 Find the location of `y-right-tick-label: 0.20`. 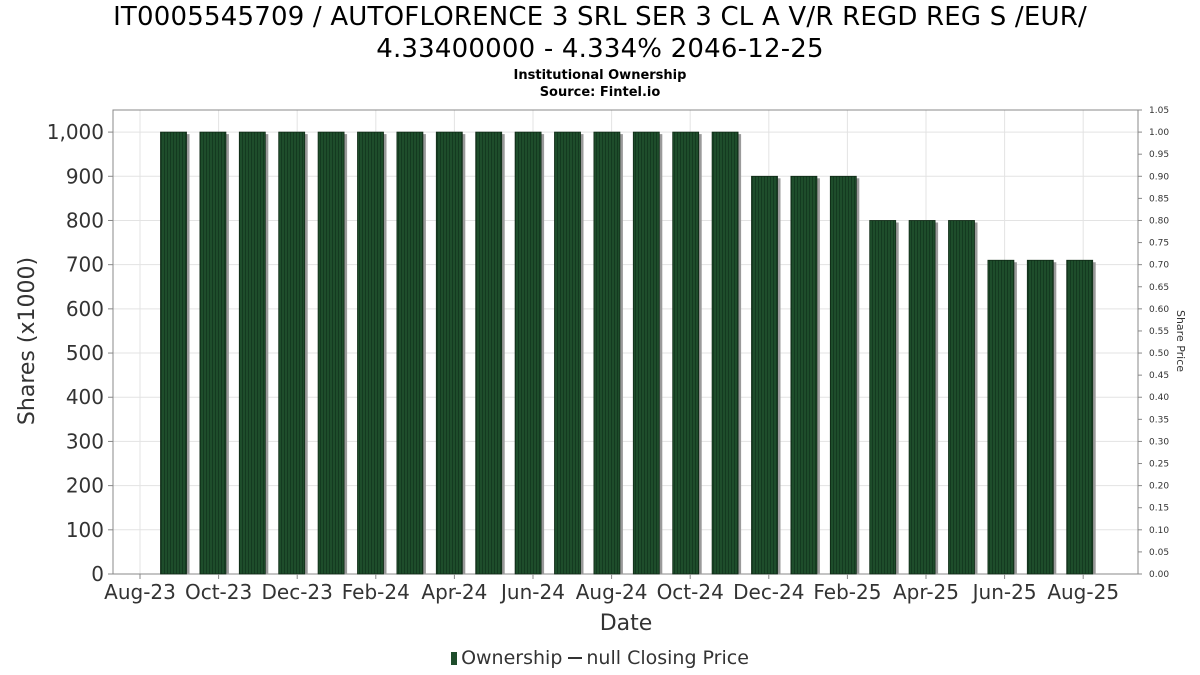

y-right-tick-label: 0.20 is located at coordinates (1159, 487).